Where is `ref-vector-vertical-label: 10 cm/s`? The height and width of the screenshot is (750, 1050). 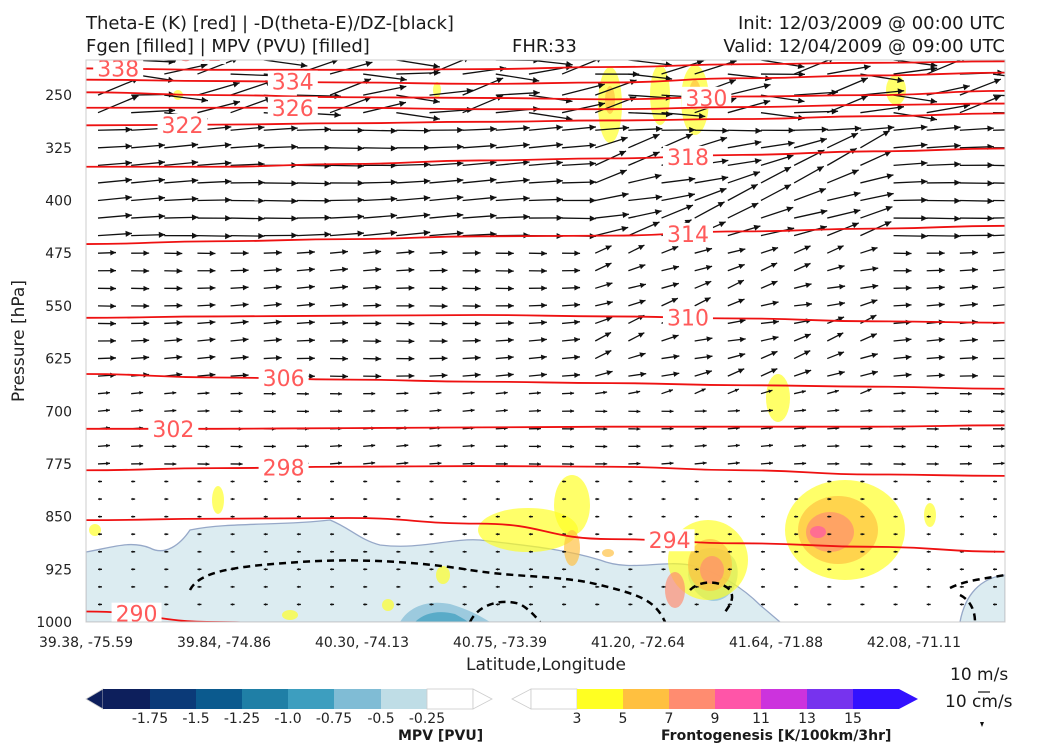
ref-vector-vertical-label: 10 cm/s is located at coordinates (979, 702).